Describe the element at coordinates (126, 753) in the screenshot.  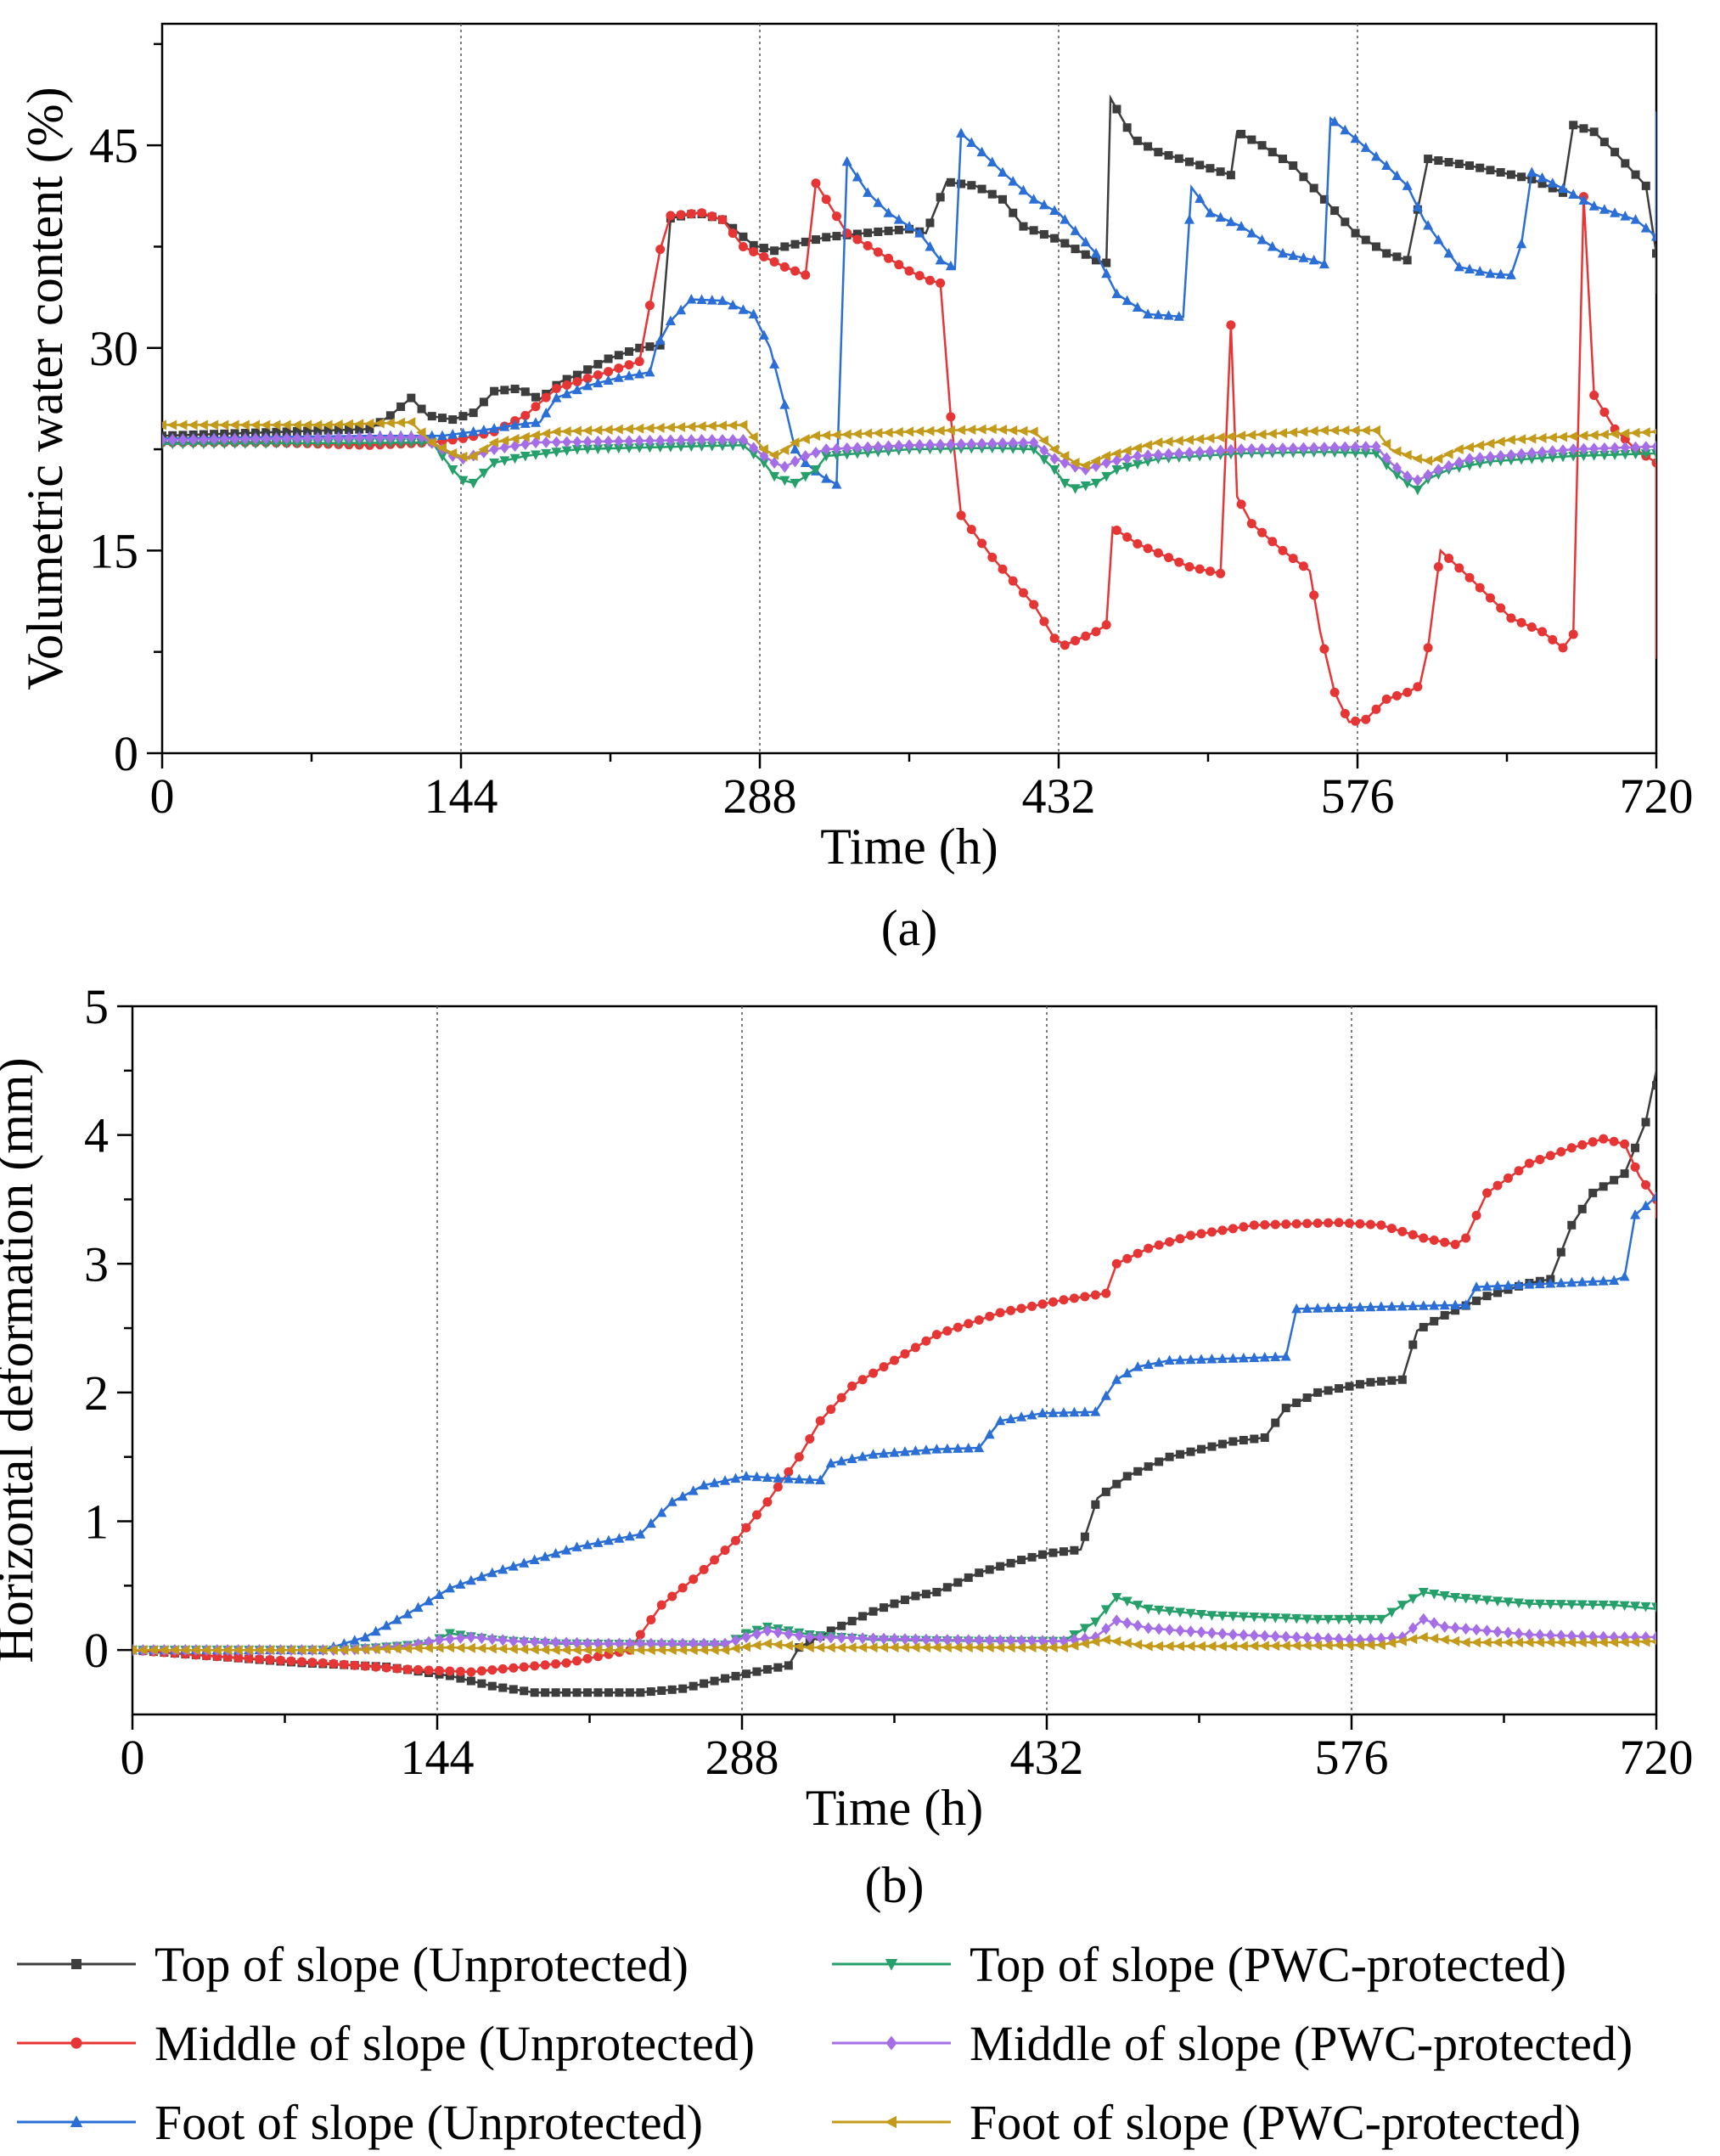
I see `y-tick-label: 0` at that location.